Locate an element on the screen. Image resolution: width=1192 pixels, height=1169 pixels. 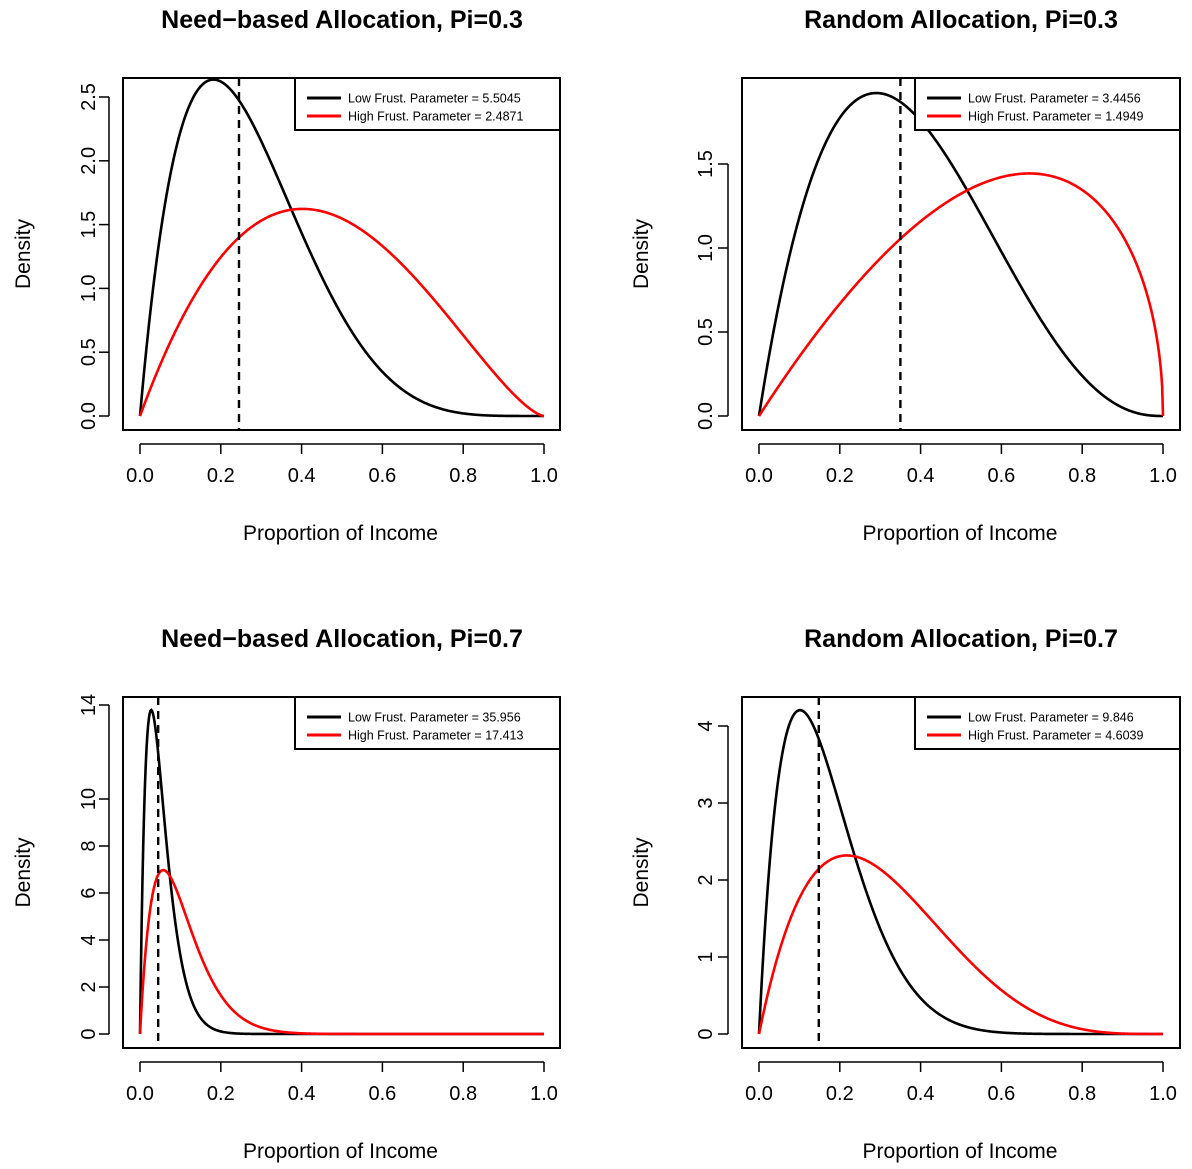
chart-title: Random Allocation, Pi=0.3 is located at coordinates (961, 20).